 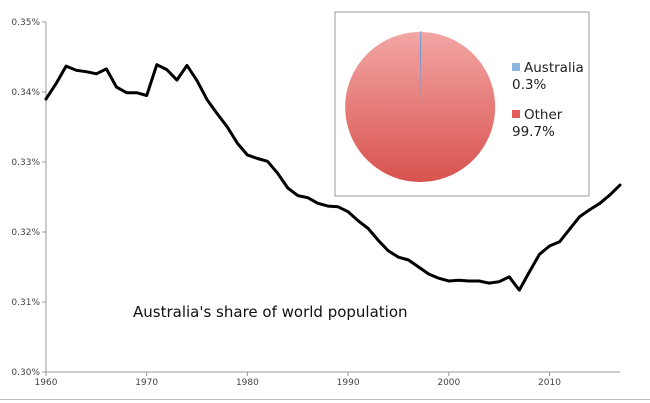 What do you see at coordinates (46, 383) in the screenshot?
I see `x-tick-label: 1960` at bounding box center [46, 383].